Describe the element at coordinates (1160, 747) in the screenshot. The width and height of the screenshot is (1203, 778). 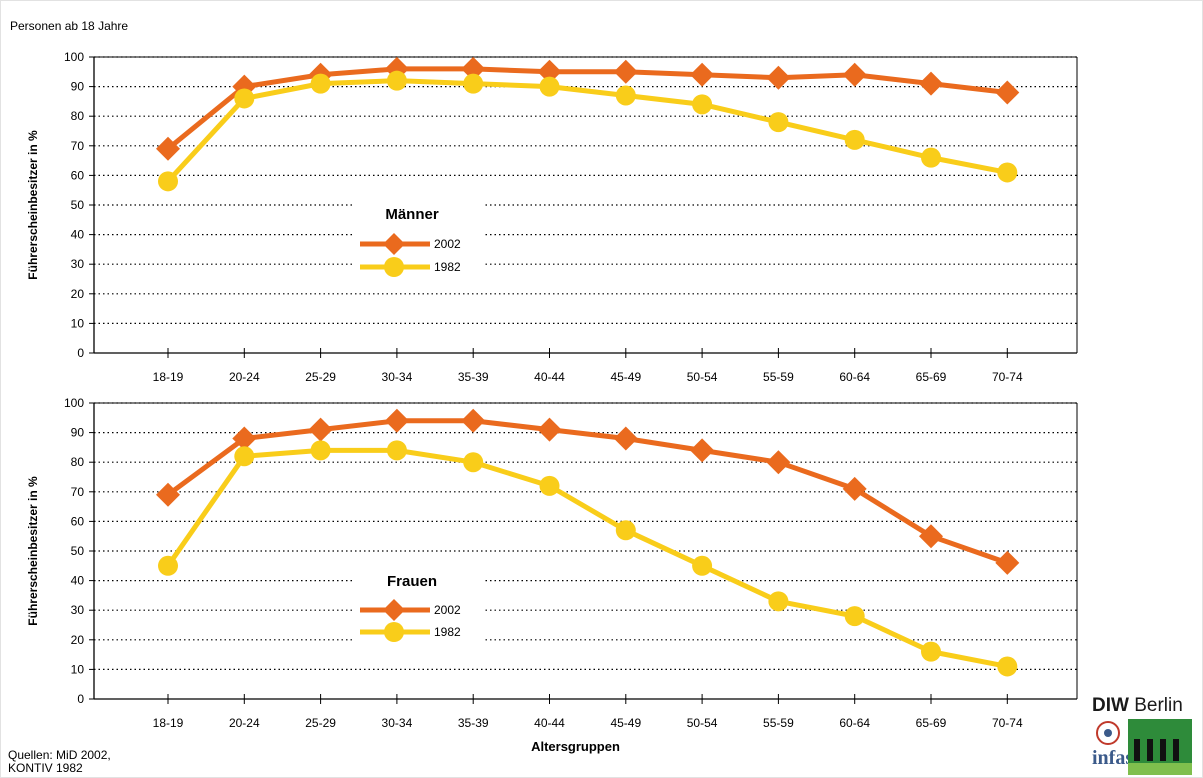
I see `mobility-logo-icon` at that location.